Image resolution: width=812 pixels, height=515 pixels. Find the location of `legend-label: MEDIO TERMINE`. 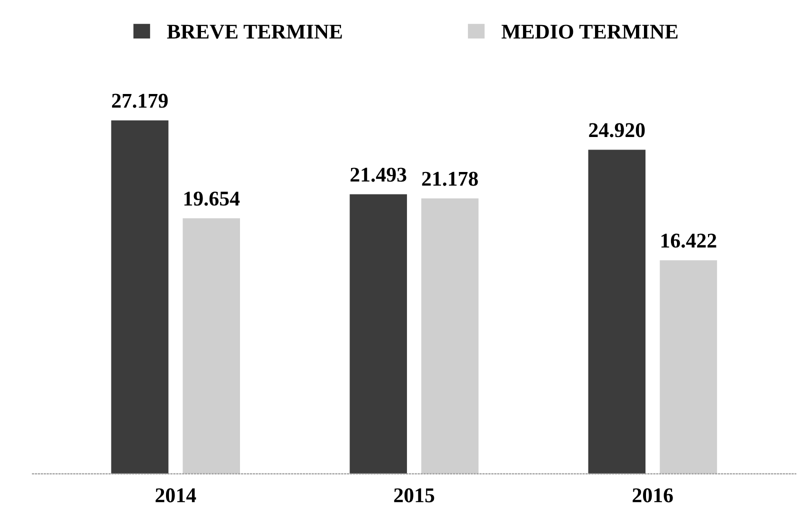

legend-label: MEDIO TERMINE is located at coordinates (590, 31).